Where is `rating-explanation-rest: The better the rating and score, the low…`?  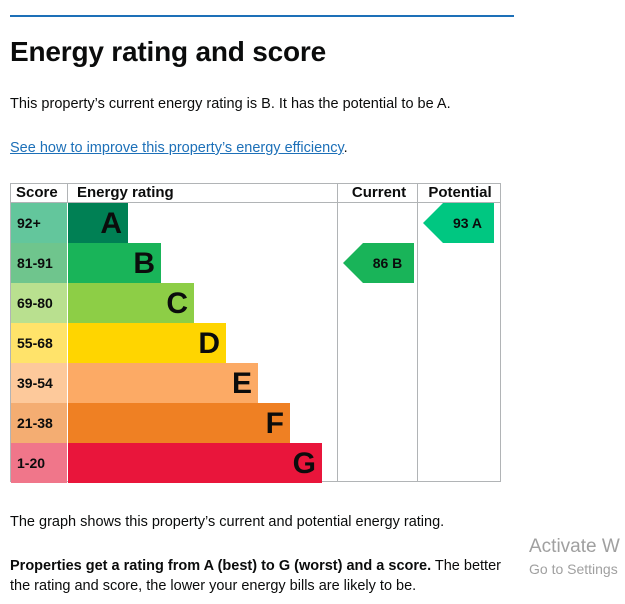 rating-explanation-rest: The better the rating and score, the low… is located at coordinates (255, 576).